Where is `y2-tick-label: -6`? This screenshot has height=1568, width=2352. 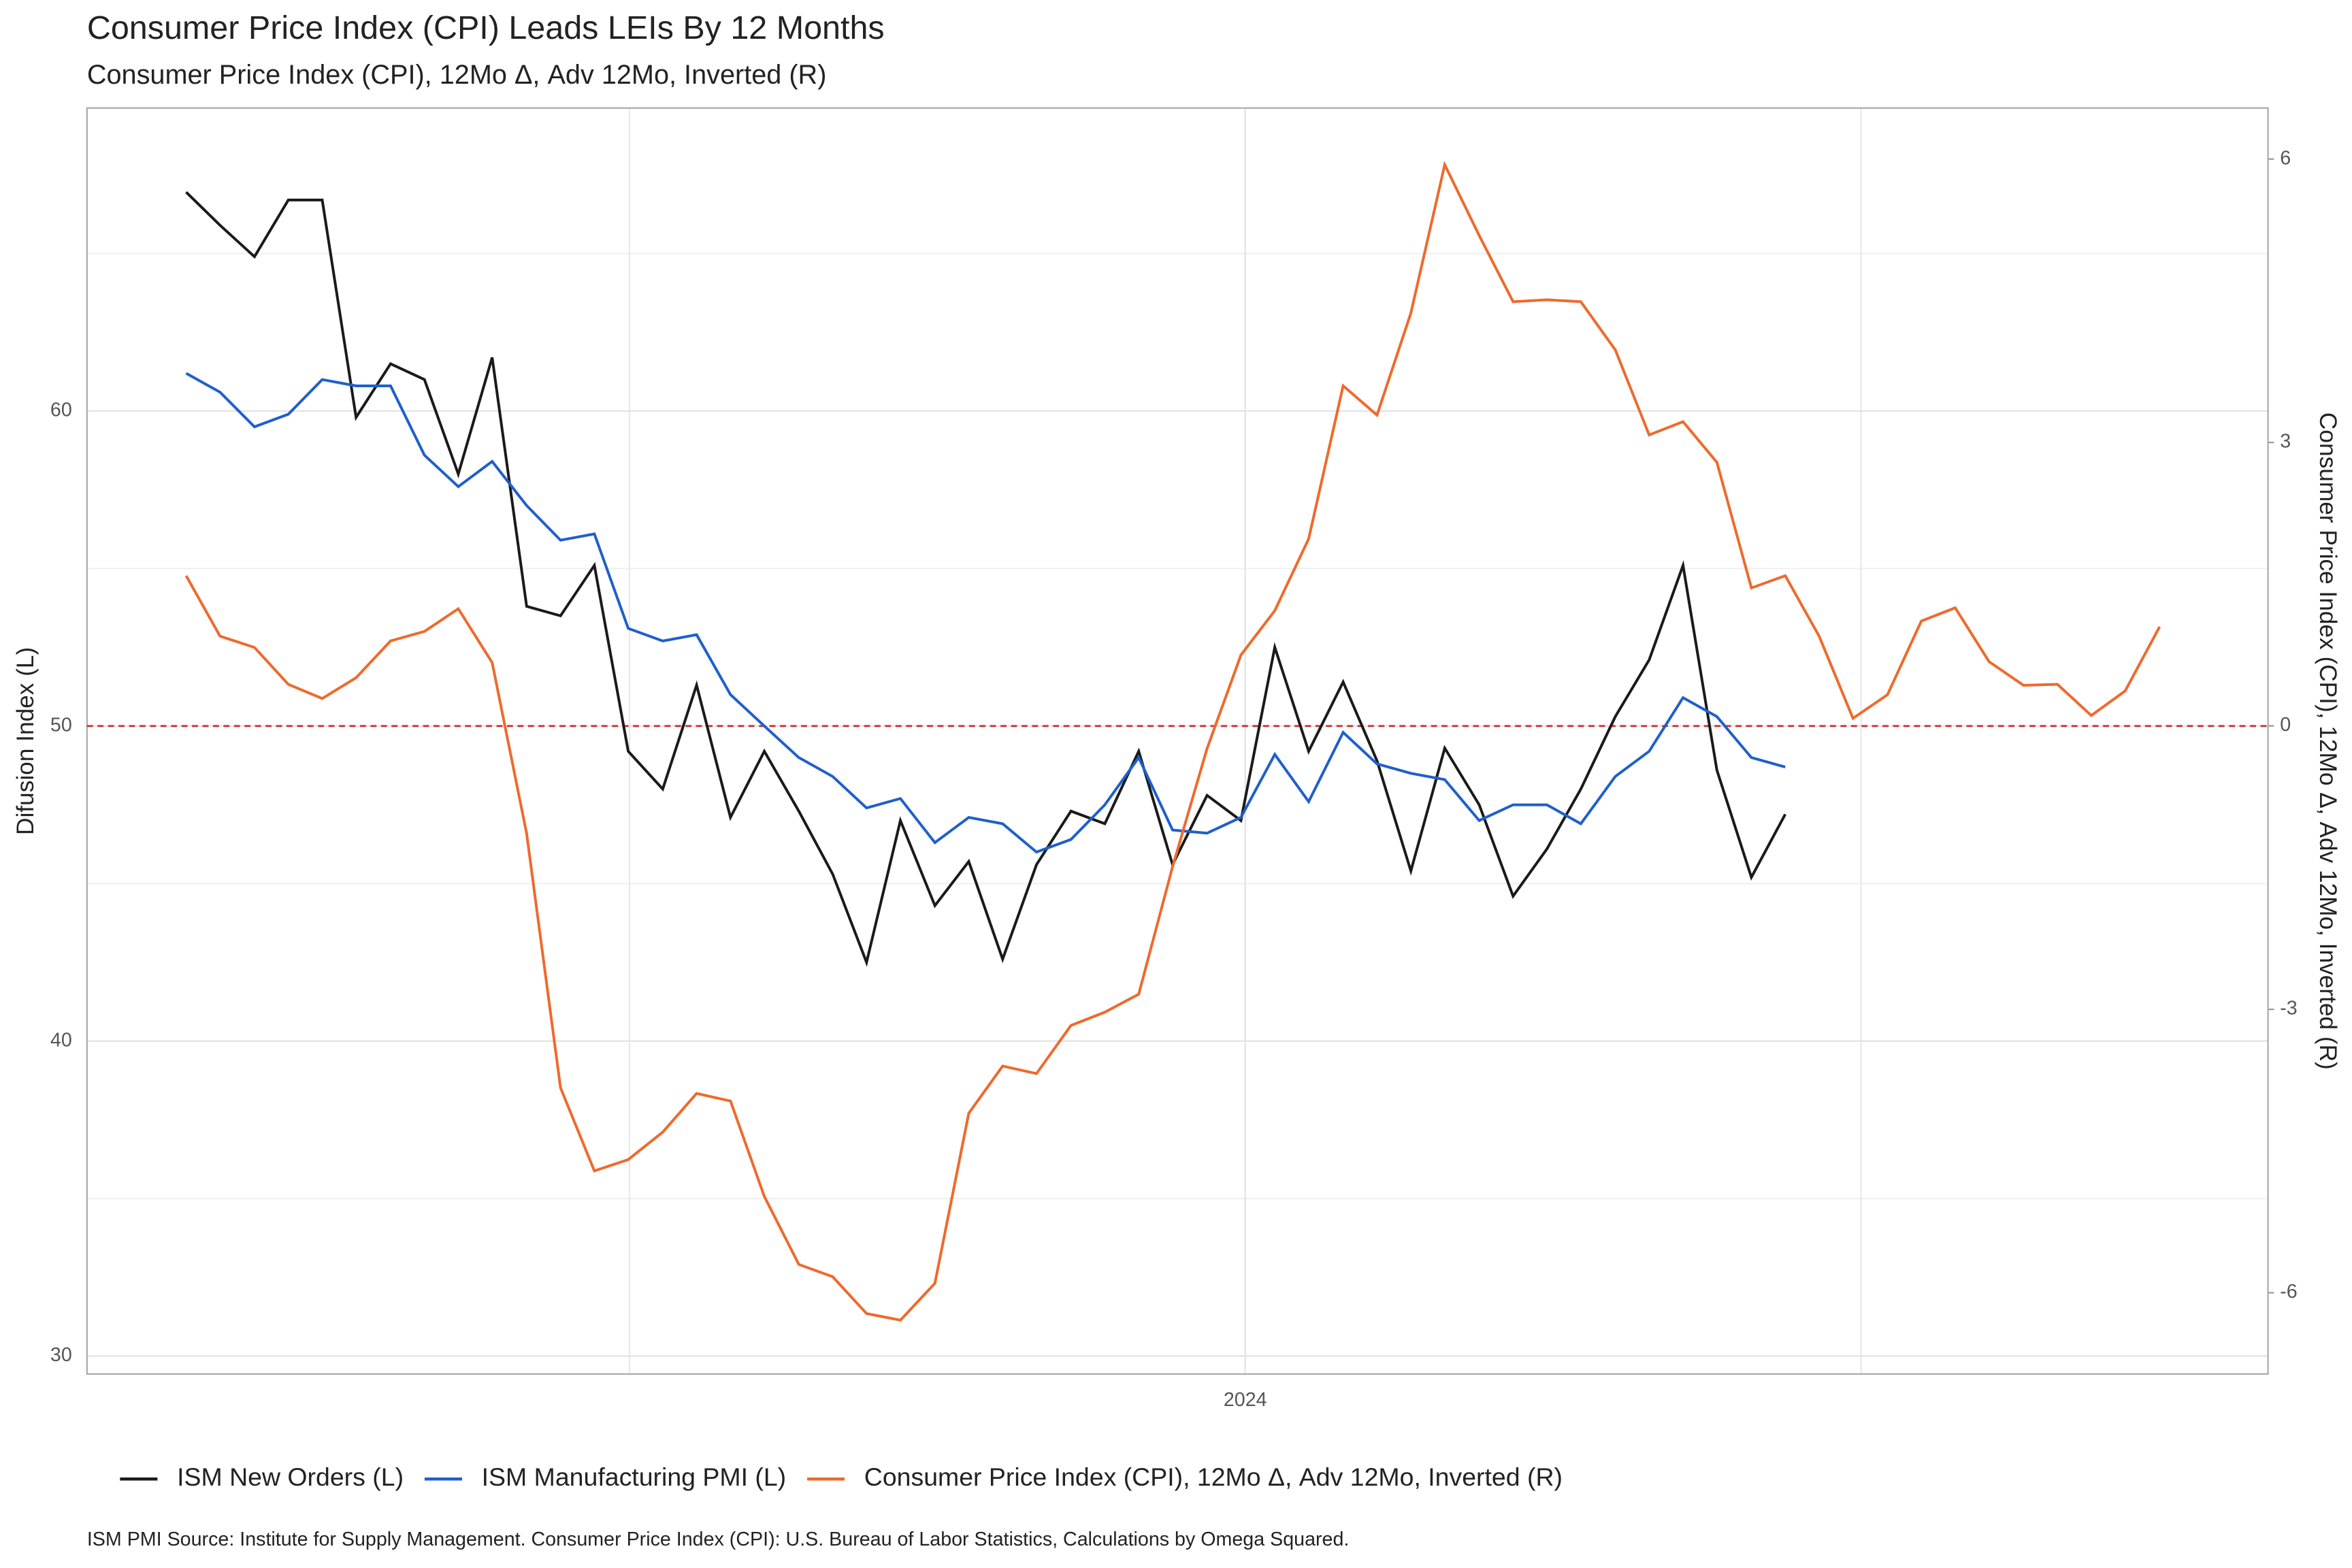
y2-tick-label: -6 is located at coordinates (2289, 1292).